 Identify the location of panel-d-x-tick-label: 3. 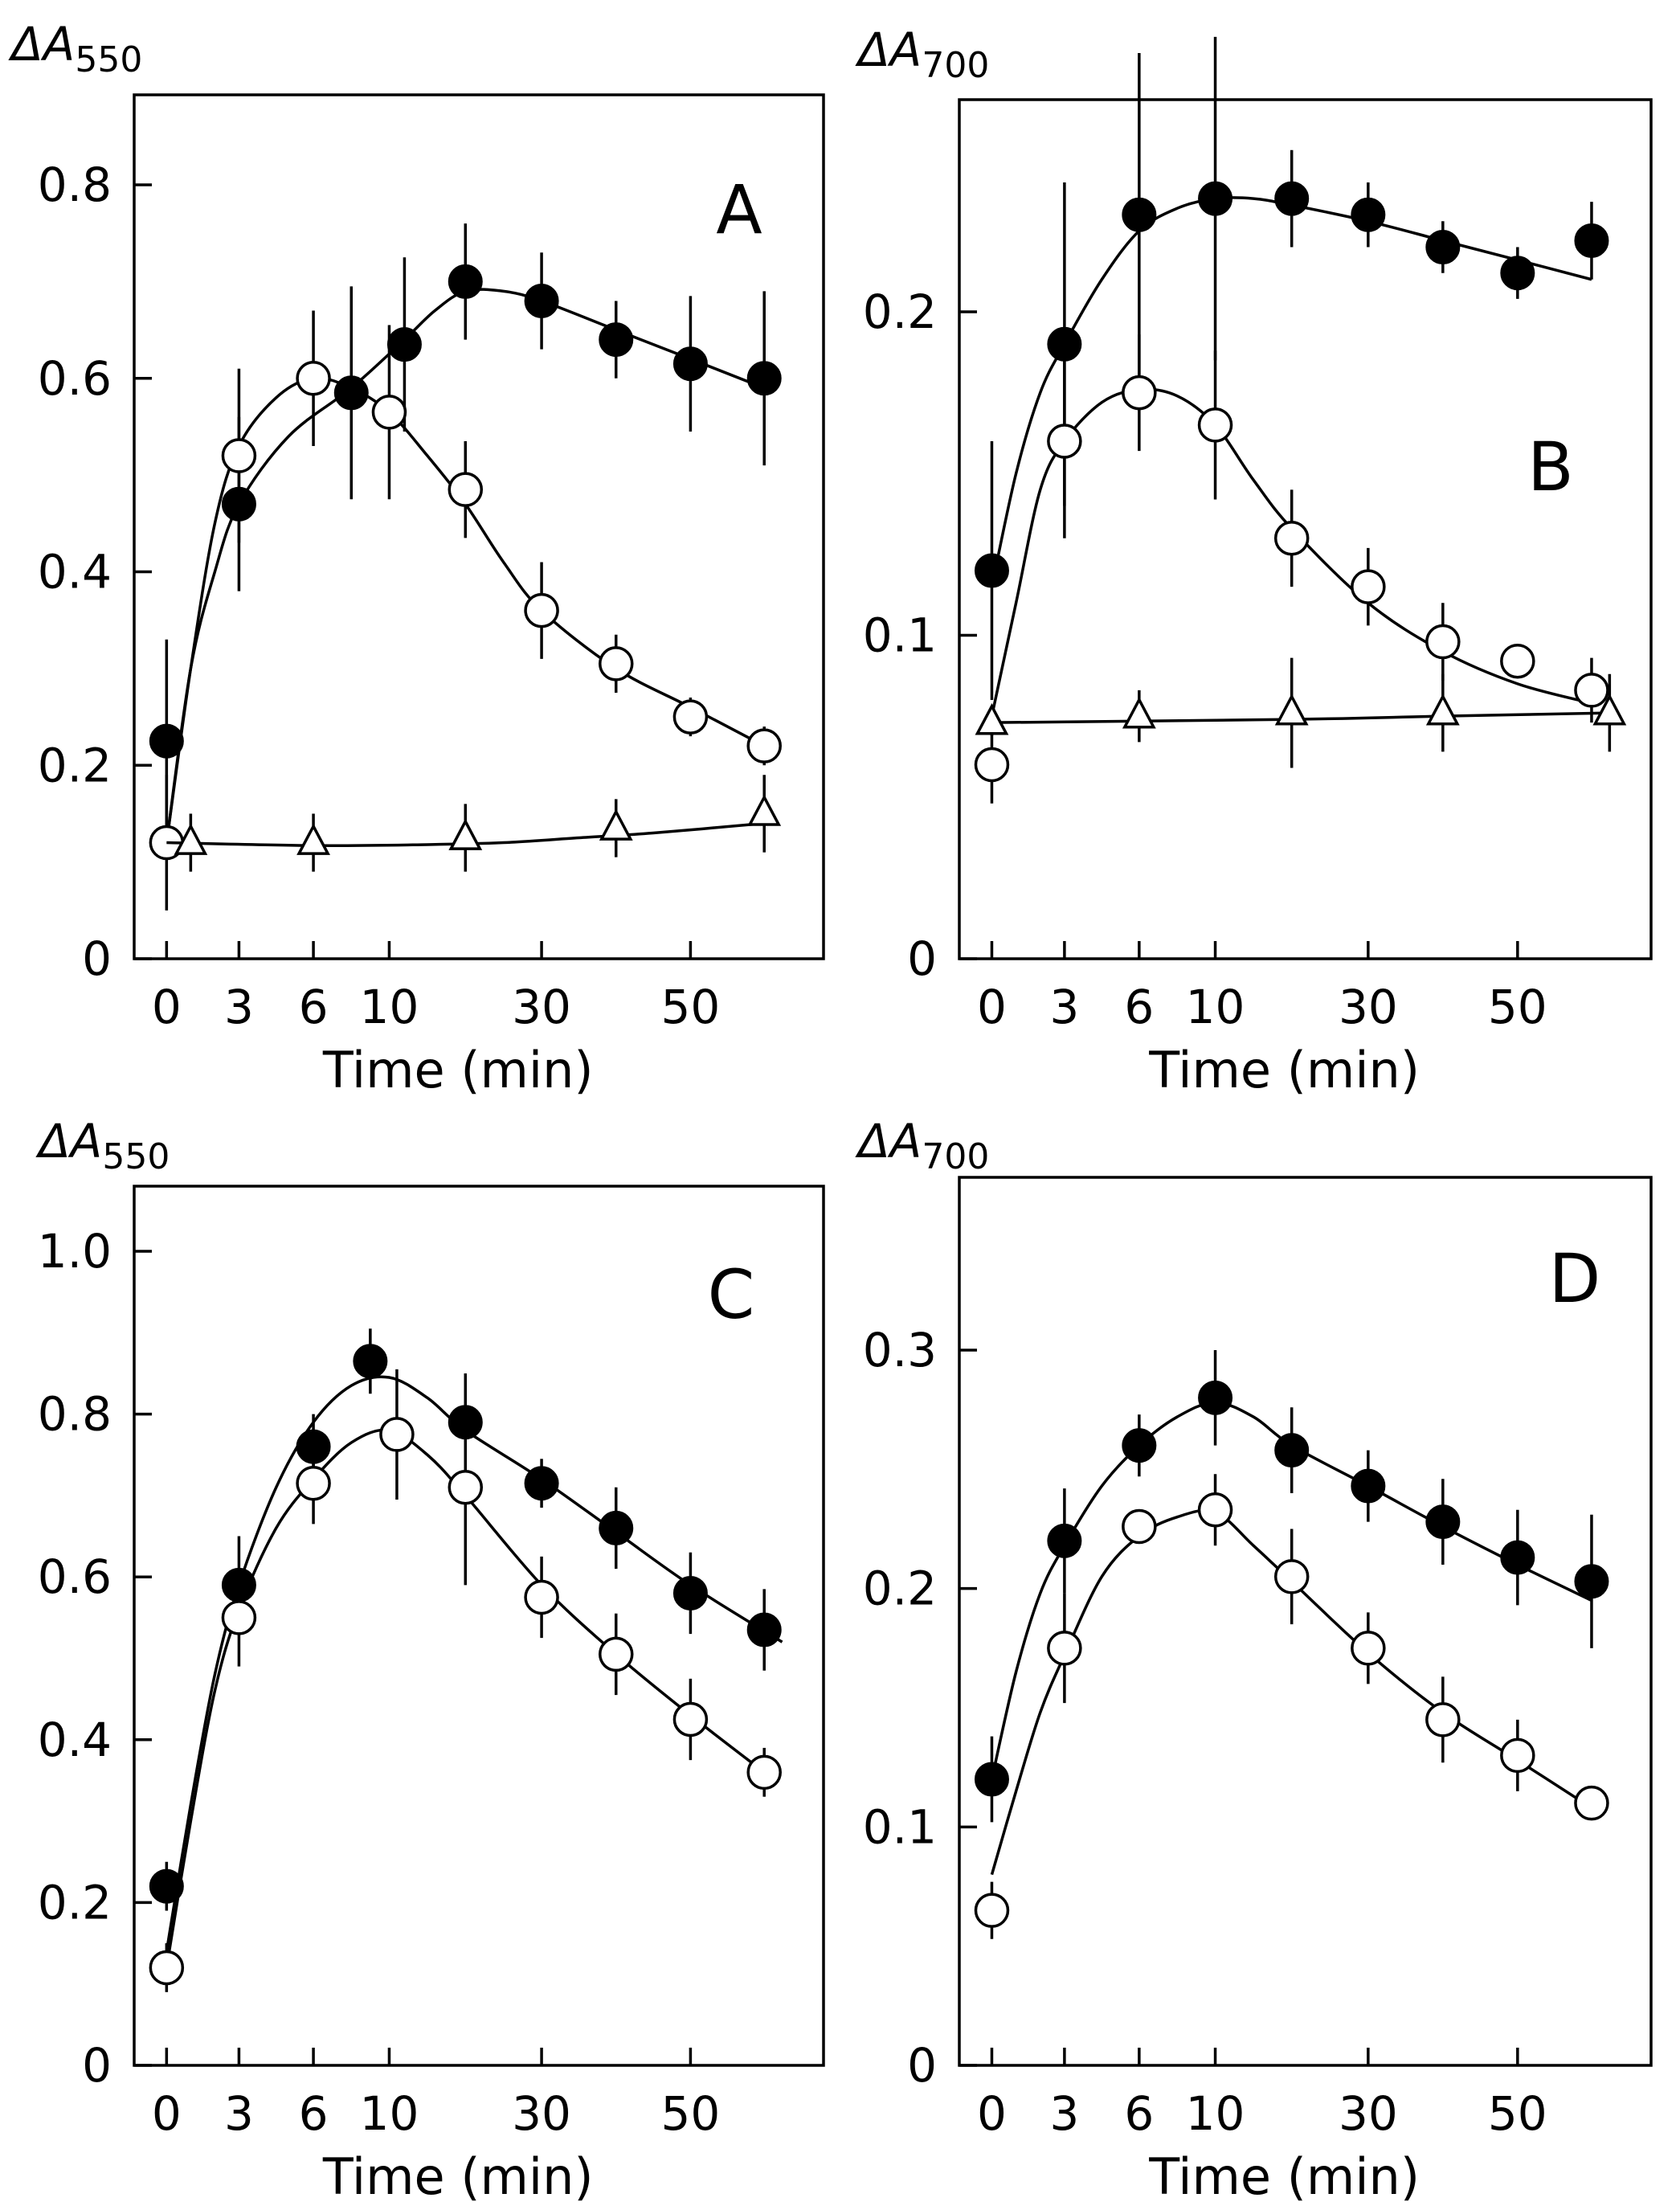
(1064, 2113).